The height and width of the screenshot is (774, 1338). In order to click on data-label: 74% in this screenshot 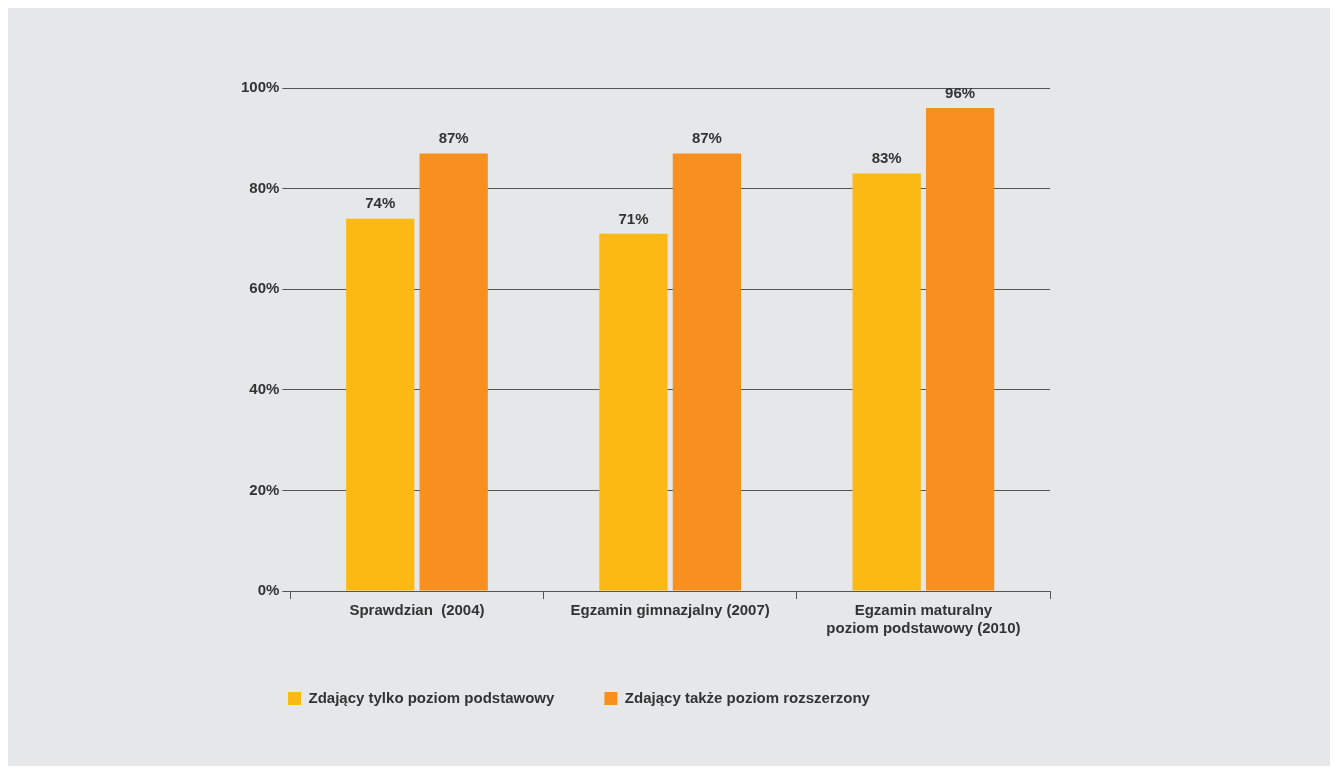, I will do `click(380, 203)`.